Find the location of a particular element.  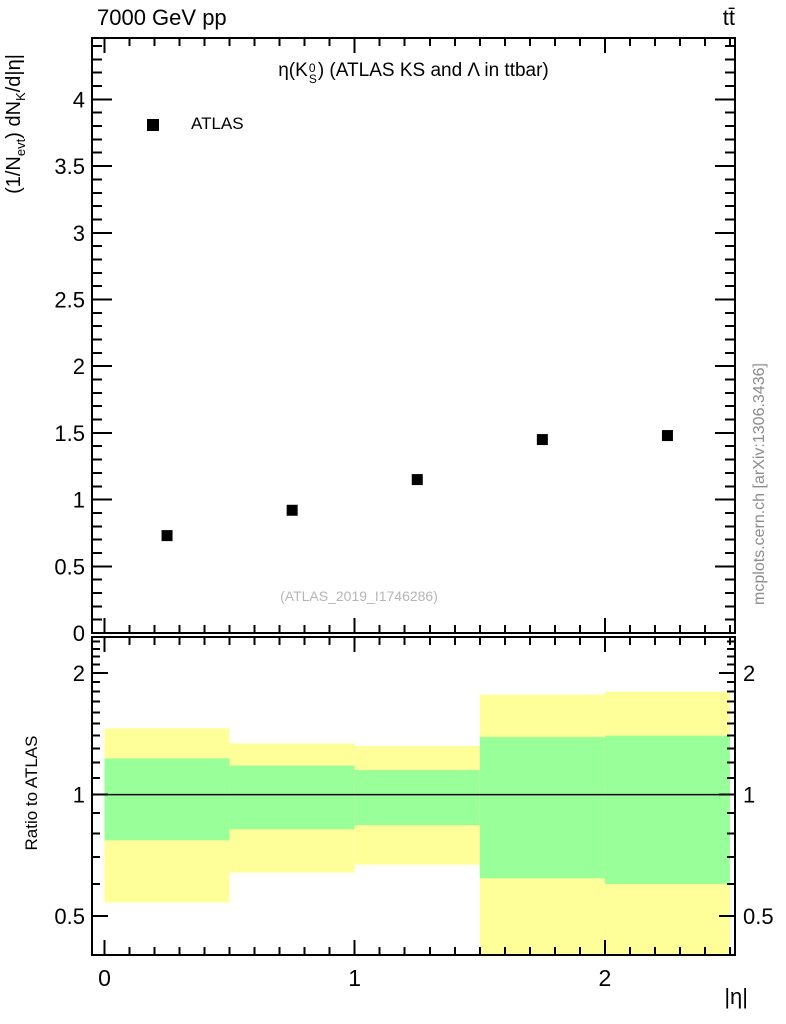

main-y-axis-label: (1/Nevt) dNK/d|η| is located at coordinates (15, 124).